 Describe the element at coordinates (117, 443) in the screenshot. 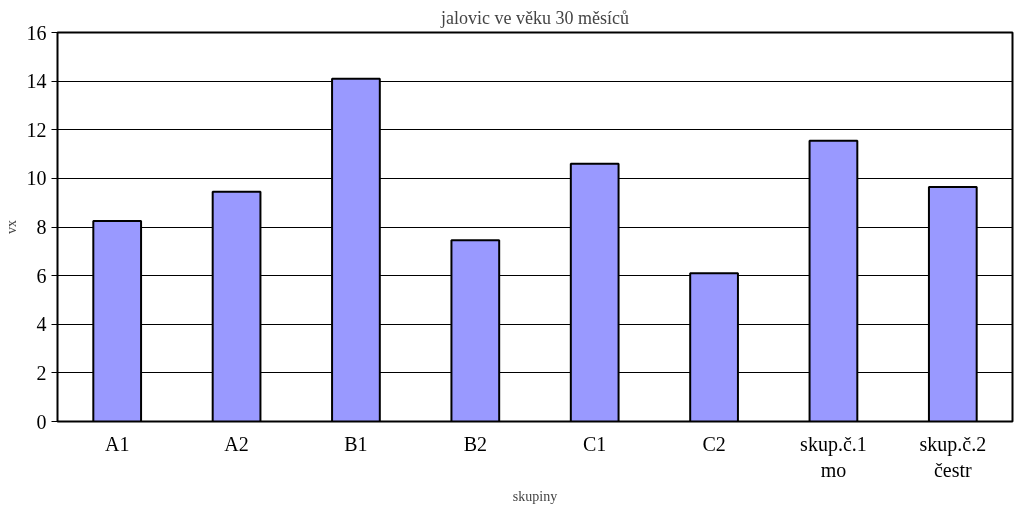

I see `x-tick-label: A1` at that location.